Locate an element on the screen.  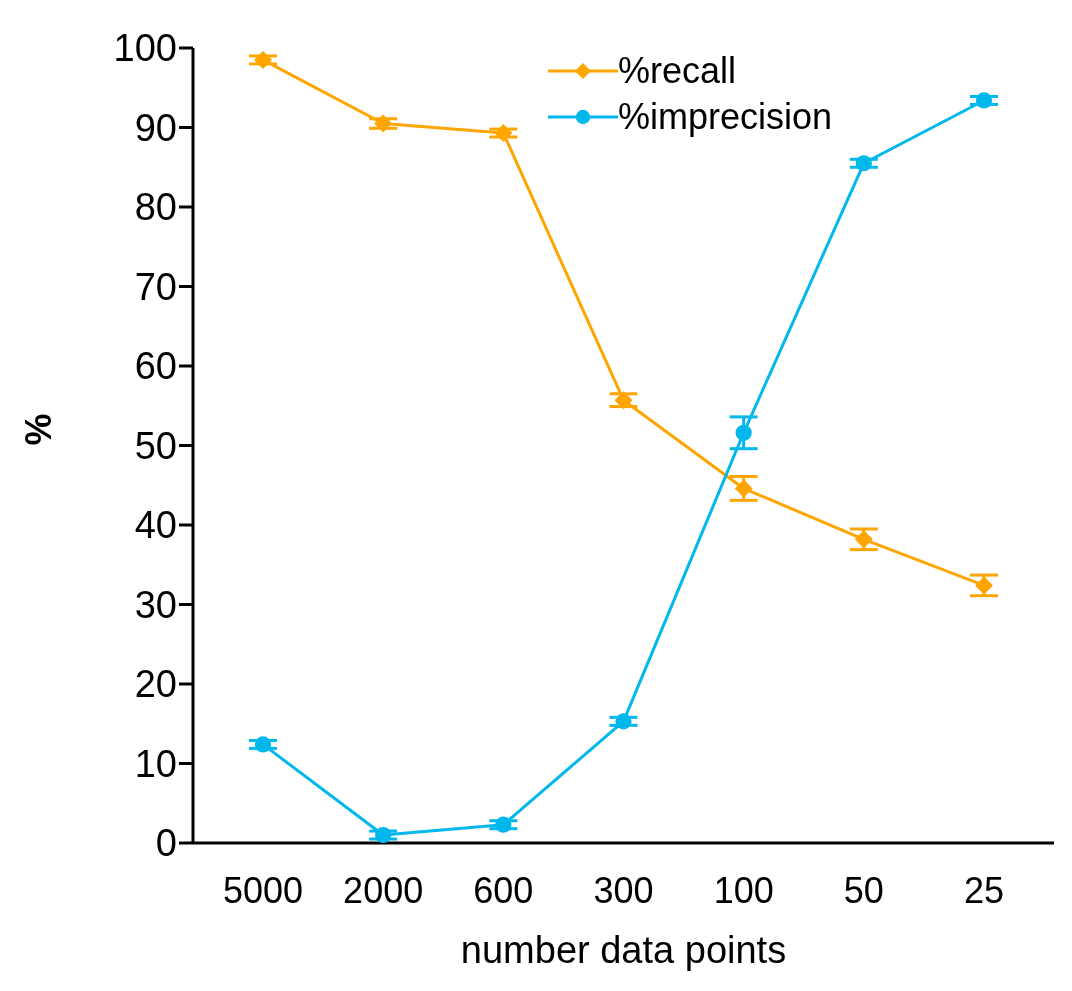
y-tick-label: 60 is located at coordinates (155, 366).